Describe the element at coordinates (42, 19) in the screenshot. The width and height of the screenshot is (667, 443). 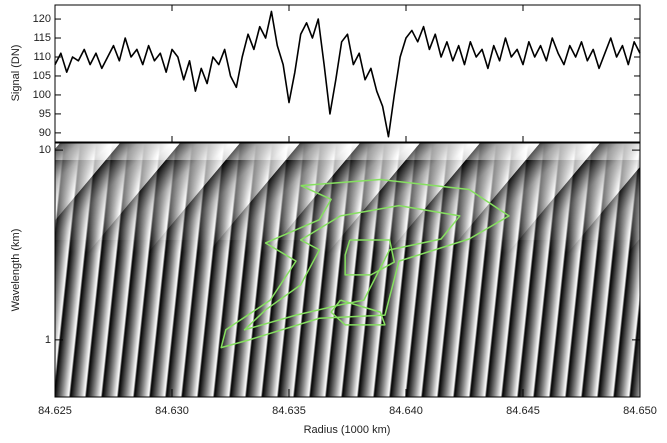
I see `y-tick-label: 120` at that location.